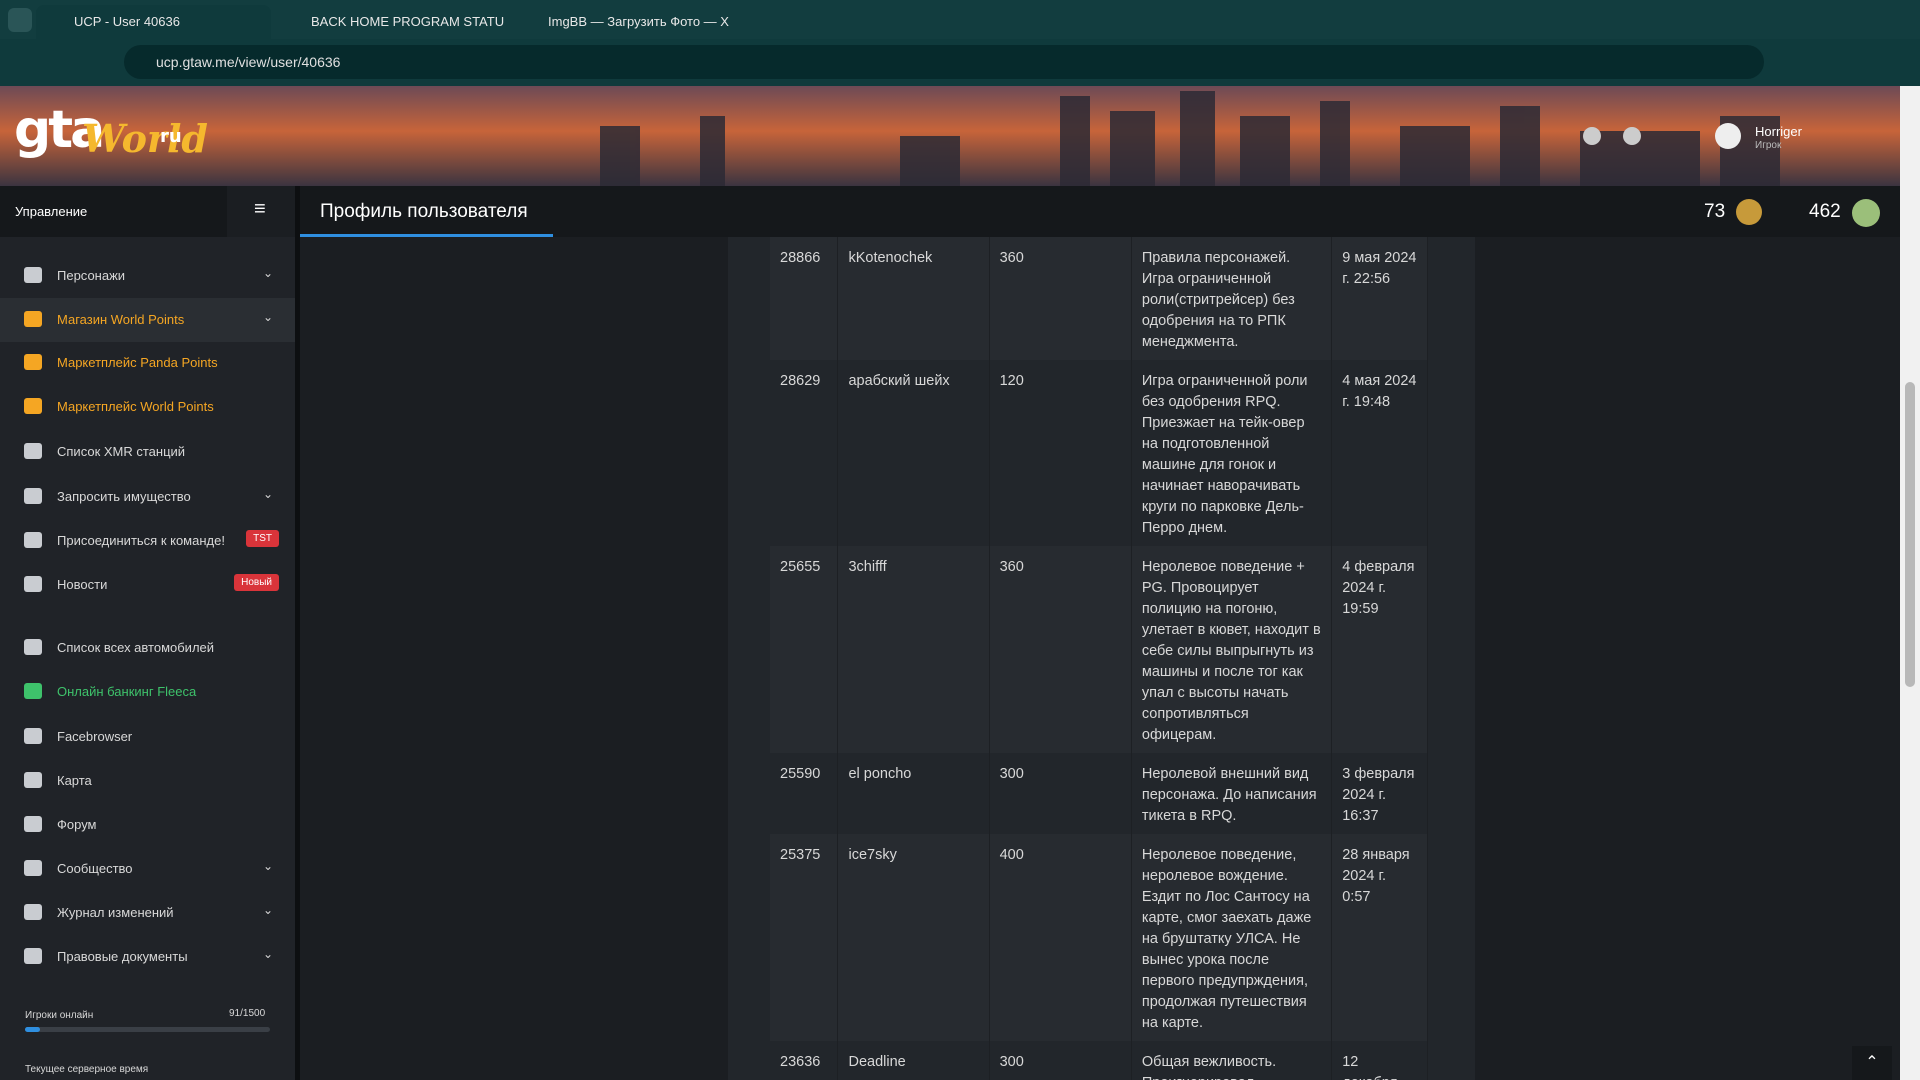 This screenshot has width=1920, height=1080. Describe the element at coordinates (147, 1029) in the screenshot. I see `online-bar` at that location.